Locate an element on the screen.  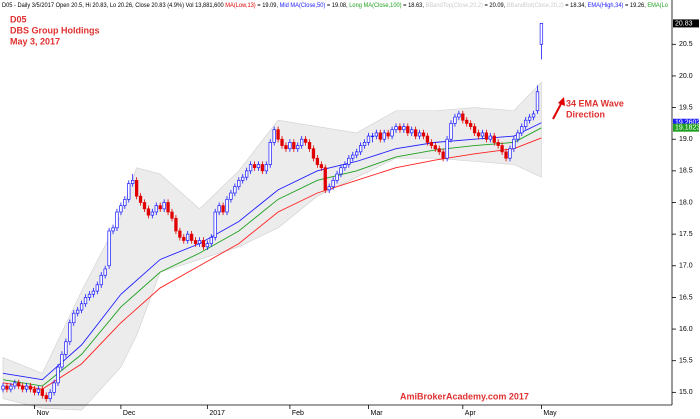
y-tick-label: 18.5 is located at coordinates (686, 171).